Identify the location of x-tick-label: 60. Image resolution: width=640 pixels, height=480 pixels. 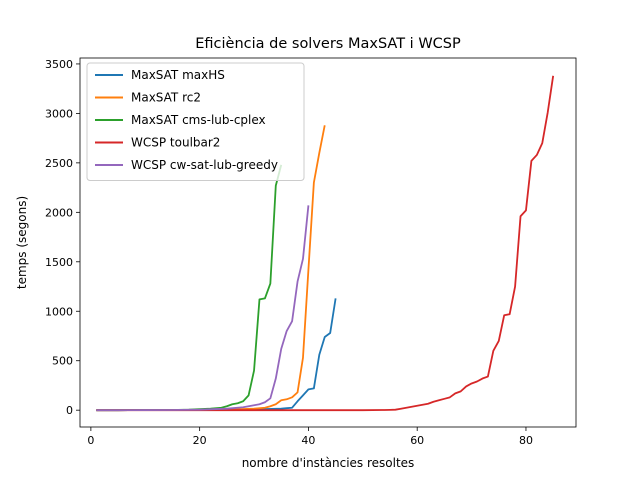
(417, 440).